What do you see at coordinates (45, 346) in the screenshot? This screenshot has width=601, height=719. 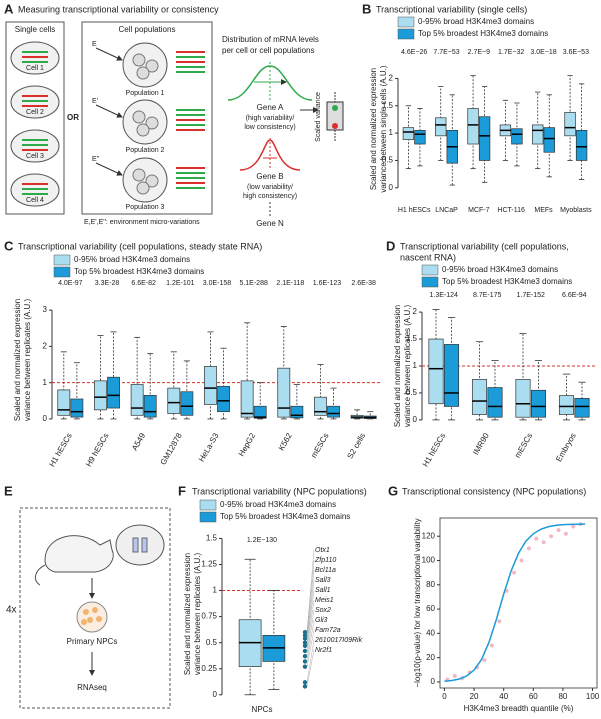 I see `y-tick-label: 2` at bounding box center [45, 346].